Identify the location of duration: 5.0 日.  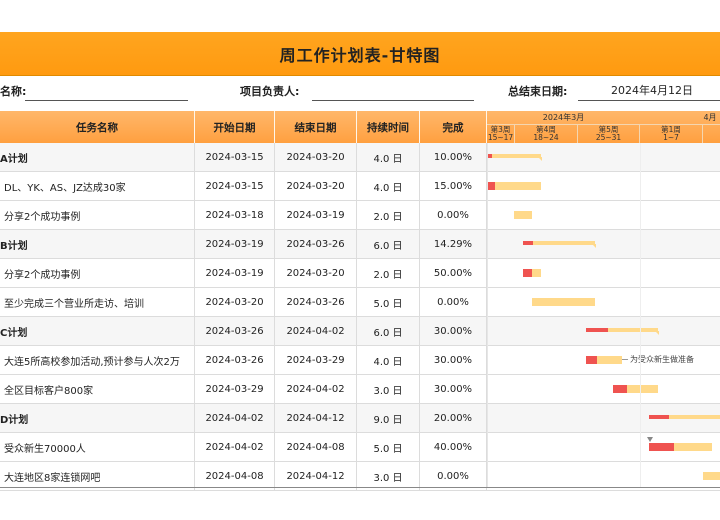
(388, 447).